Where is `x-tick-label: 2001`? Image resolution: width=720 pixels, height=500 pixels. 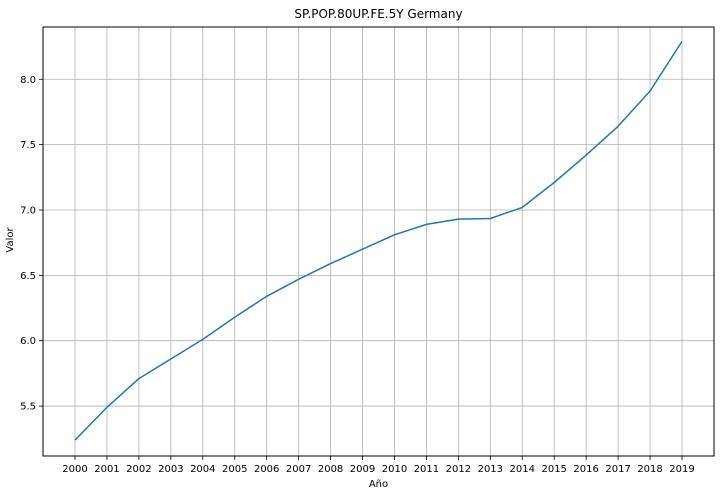 x-tick-label: 2001 is located at coordinates (106, 469).